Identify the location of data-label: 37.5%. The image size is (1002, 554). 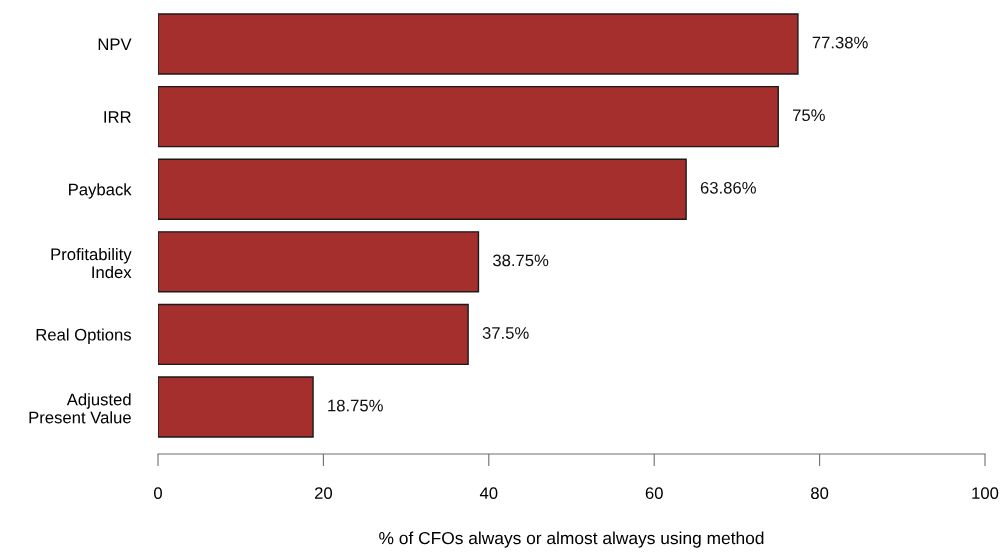
(505, 333).